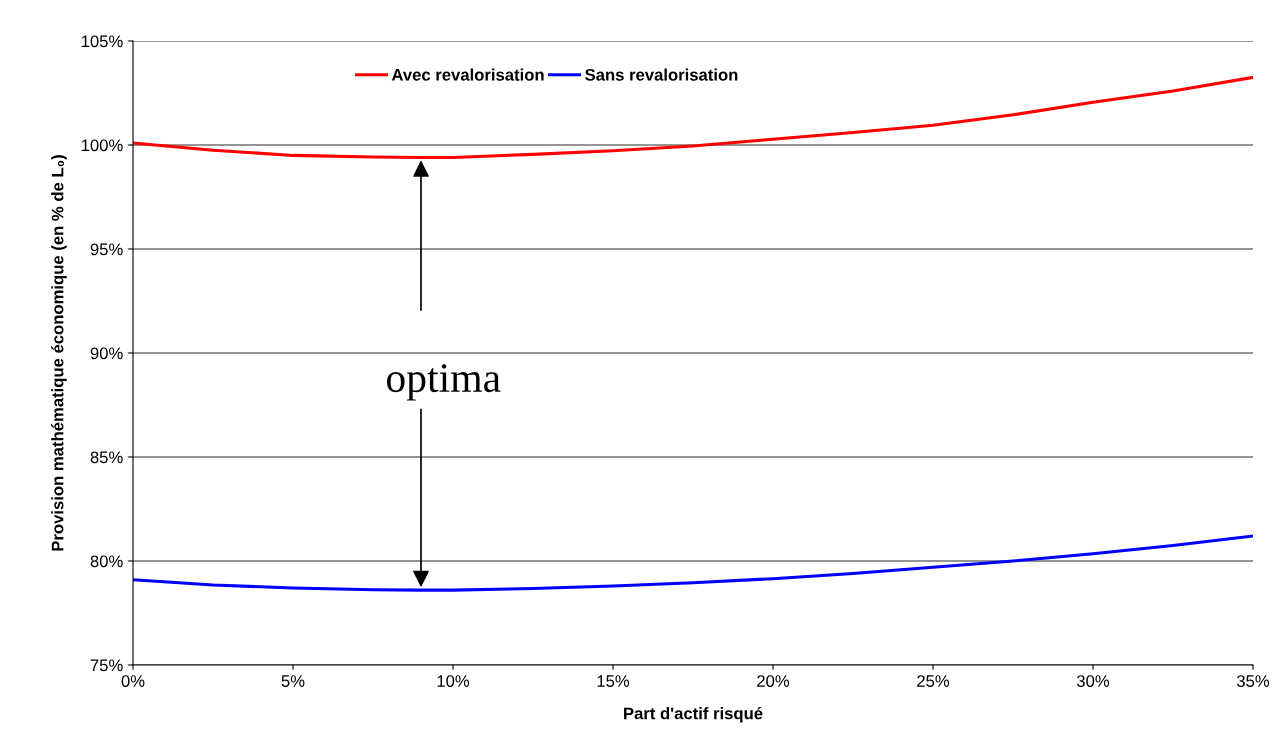 This screenshot has height=748, width=1283. I want to click on x-axis-title: Part d'actif risqué, so click(693, 714).